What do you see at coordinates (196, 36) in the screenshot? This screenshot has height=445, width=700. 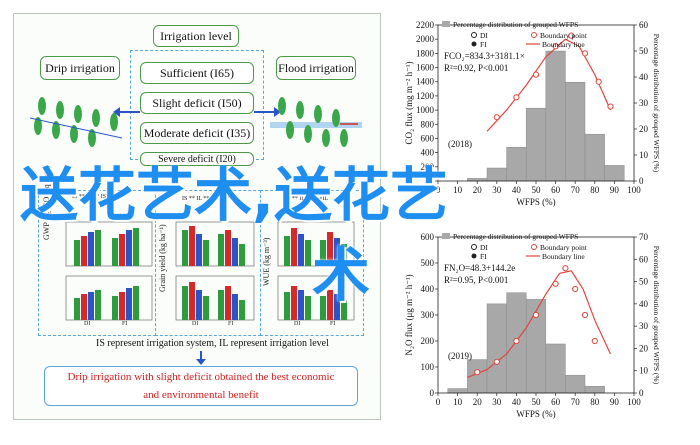 I see `irrigation-level-title: Irrigation level` at bounding box center [196, 36].